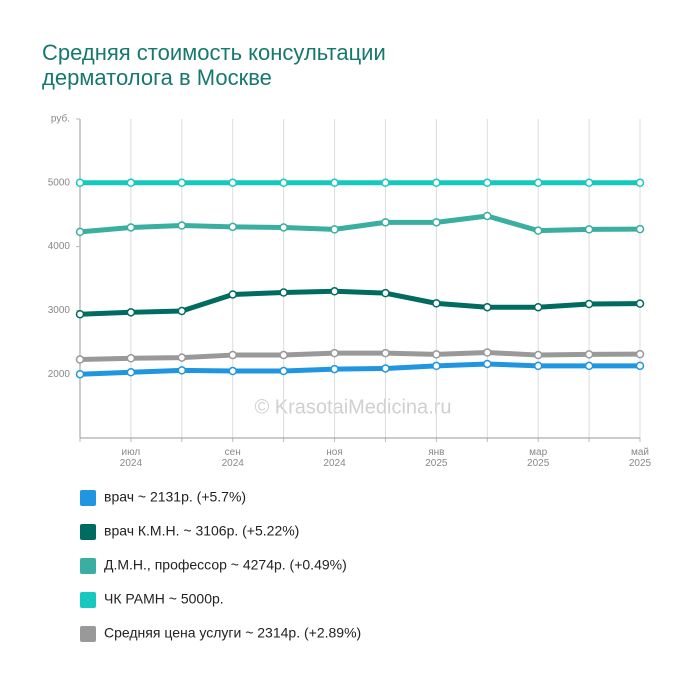 The width and height of the screenshot is (700, 684). Describe the element at coordinates (59, 246) in the screenshot. I see `y-tick-label: 4000` at that location.